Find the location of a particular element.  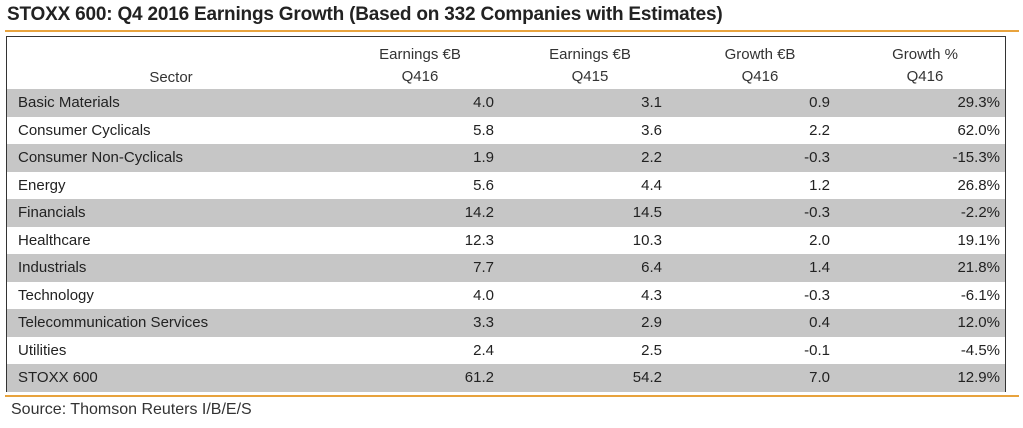

earnings-q415-cell: 4.4 is located at coordinates (651, 185).